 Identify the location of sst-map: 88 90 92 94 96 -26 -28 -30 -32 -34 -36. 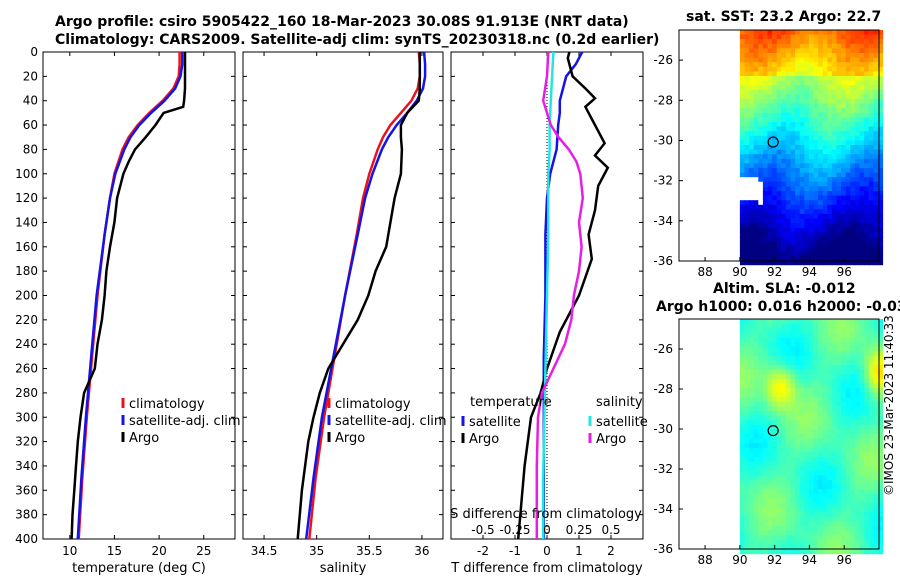
(768, 154).